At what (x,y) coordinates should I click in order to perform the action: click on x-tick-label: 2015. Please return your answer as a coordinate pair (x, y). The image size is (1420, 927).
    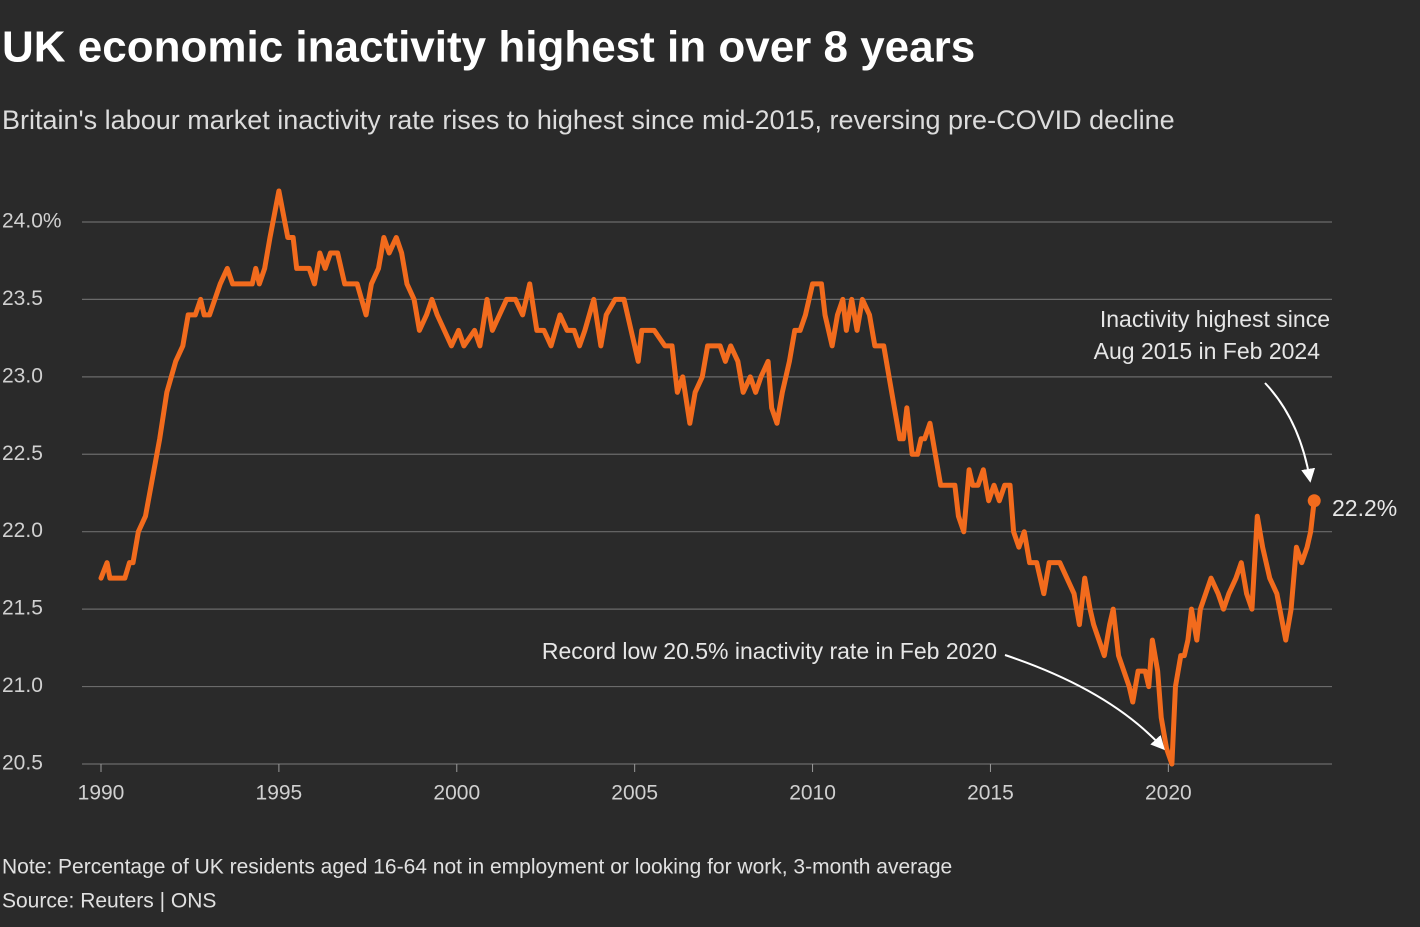
    Looking at the image, I should click on (990, 793).